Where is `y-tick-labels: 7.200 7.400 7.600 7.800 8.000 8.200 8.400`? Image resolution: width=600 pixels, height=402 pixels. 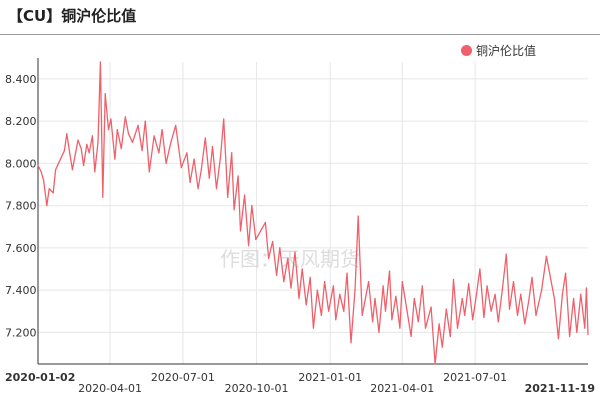
y-tick-labels: 7.200 7.400 7.600 7.800 8.000 8.200 8.400 is located at coordinates (21, 206).